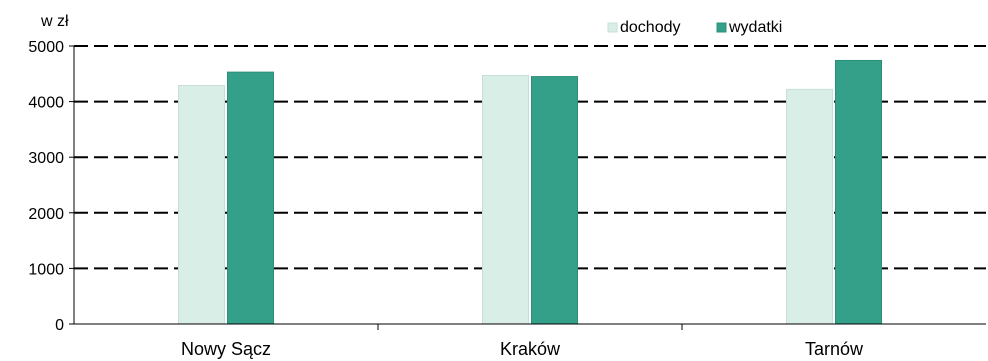 This screenshot has width=988, height=361. Describe the element at coordinates (59, 325) in the screenshot. I see `y-tick-label: 0` at that location.